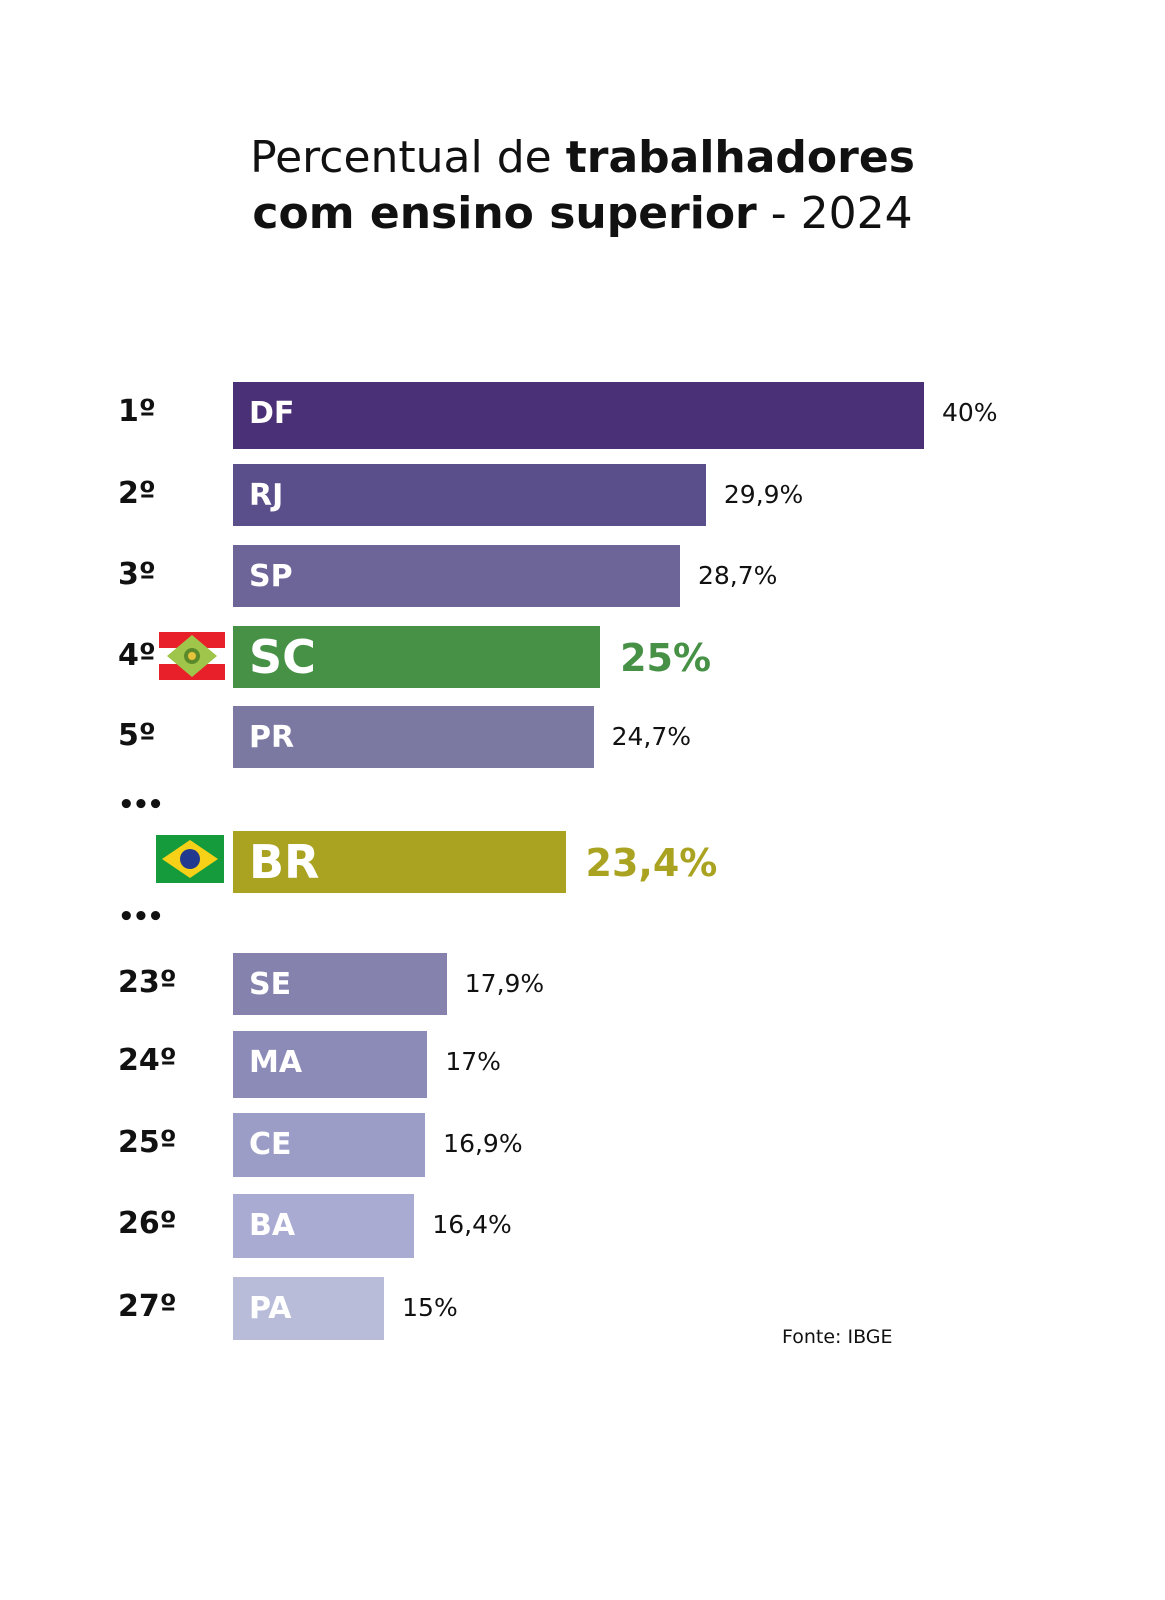 The height and width of the screenshot is (1600, 1165). I want to click on rank-label: 23º, so click(147, 982).